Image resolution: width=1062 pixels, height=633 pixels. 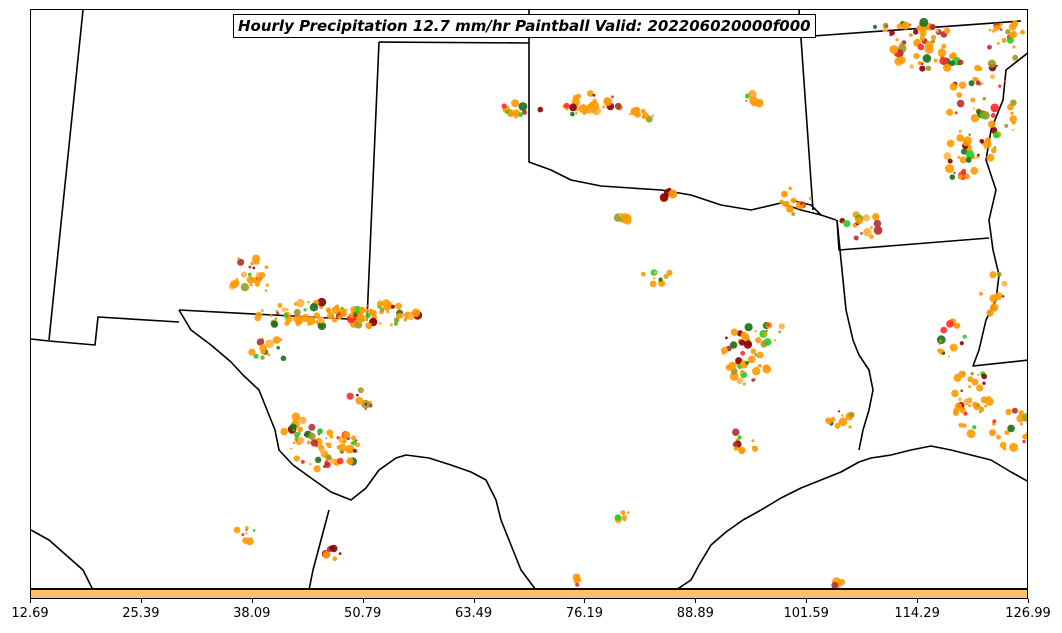 I want to click on colorbar-tick, so click(x=918, y=601).